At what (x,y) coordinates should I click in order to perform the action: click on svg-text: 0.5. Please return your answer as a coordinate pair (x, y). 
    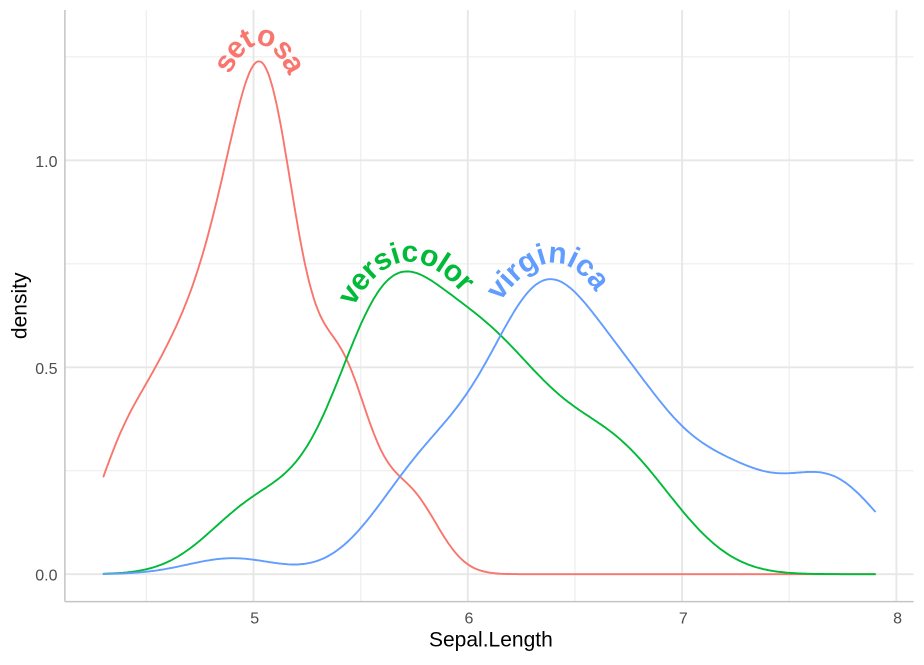
    Looking at the image, I should click on (46, 369).